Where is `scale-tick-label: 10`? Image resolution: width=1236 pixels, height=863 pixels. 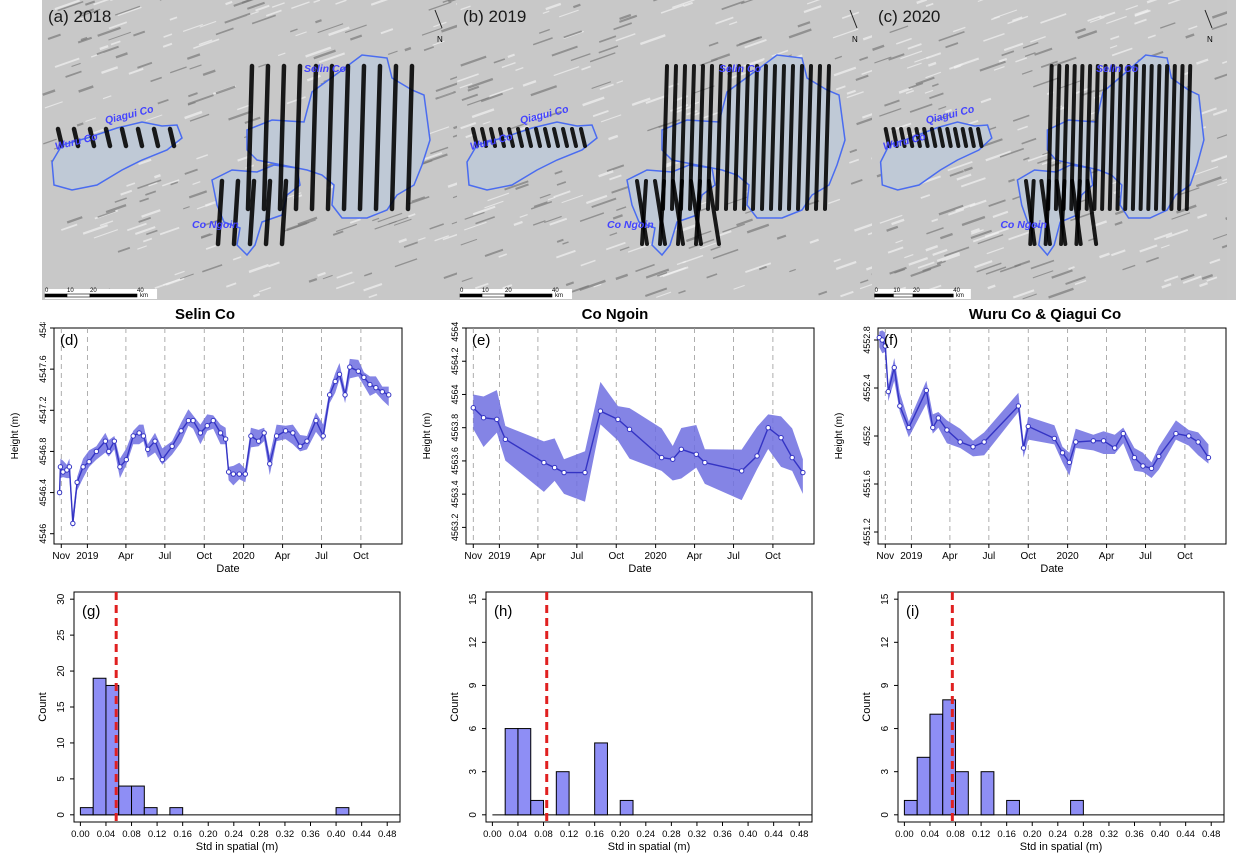 scale-tick-label: 10 is located at coordinates (70, 291).